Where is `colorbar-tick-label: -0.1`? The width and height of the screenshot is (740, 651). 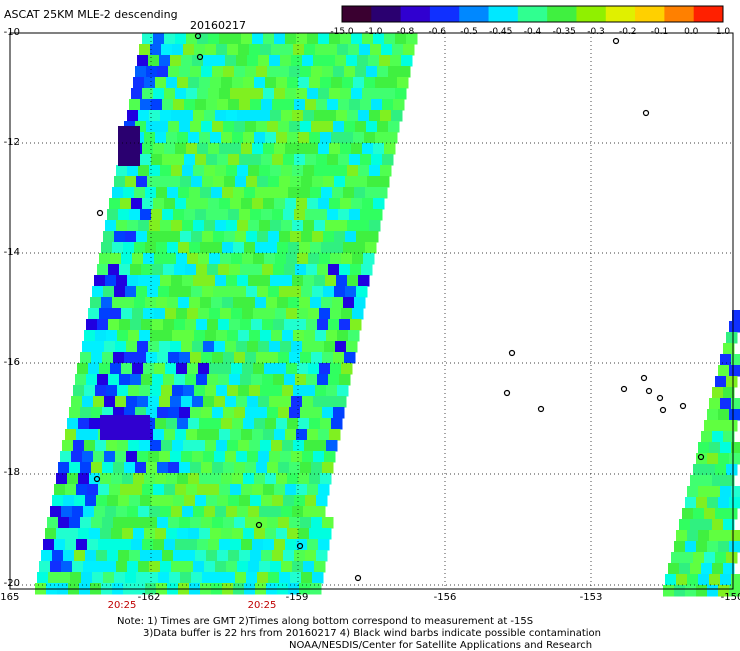
colorbar-tick-label: -0.1 is located at coordinates (659, 32).